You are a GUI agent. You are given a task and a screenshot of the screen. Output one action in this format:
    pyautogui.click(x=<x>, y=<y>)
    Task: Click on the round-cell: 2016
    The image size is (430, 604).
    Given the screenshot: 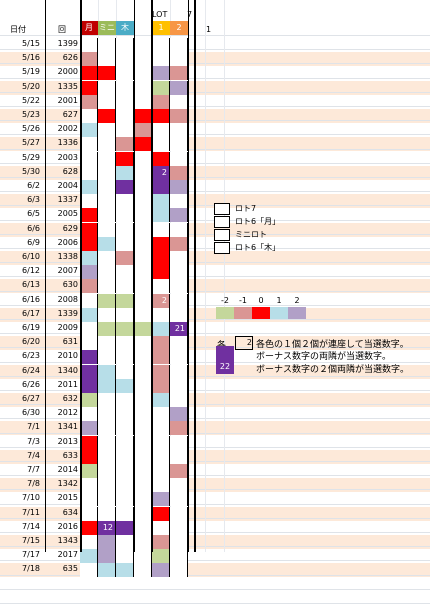 What is the action you would take?
    pyautogui.click(x=67, y=526)
    